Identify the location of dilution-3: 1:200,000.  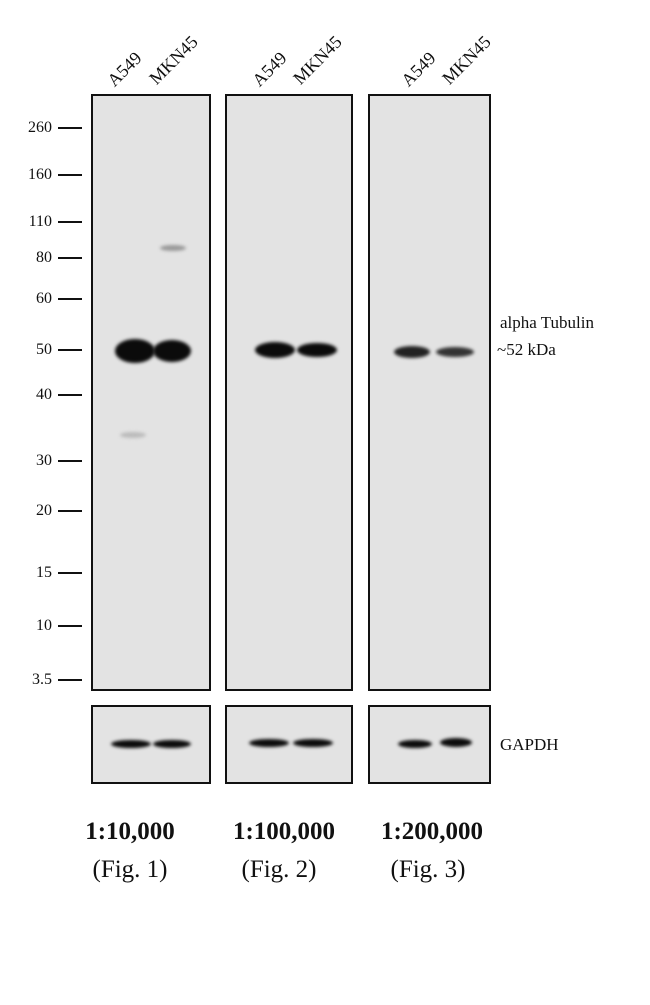
(432, 831).